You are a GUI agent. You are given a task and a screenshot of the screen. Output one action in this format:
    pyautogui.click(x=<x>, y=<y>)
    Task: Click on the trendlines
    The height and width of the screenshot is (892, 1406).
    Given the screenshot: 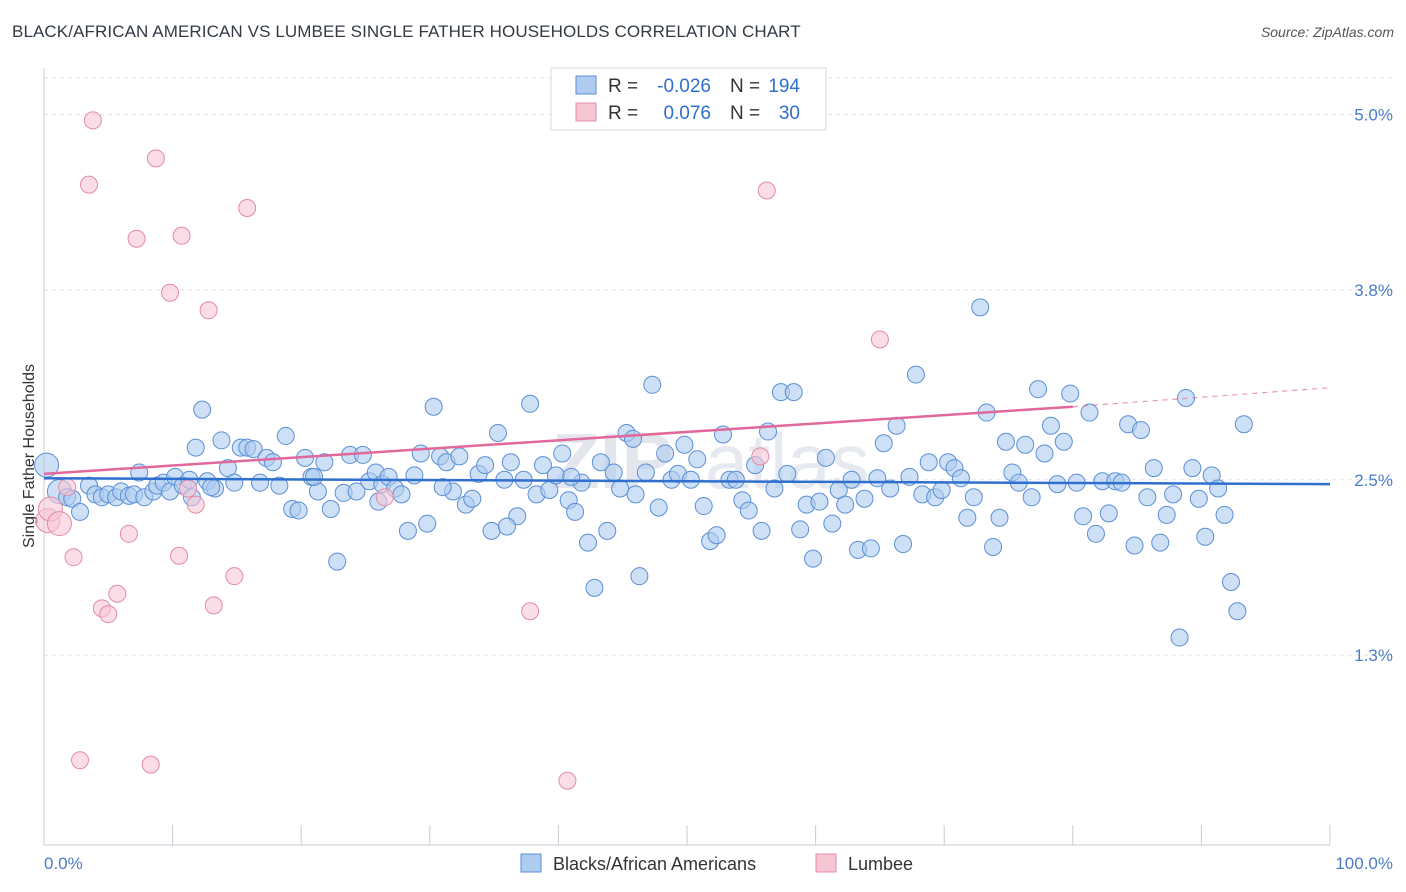 What is the action you would take?
    pyautogui.click(x=687, y=436)
    